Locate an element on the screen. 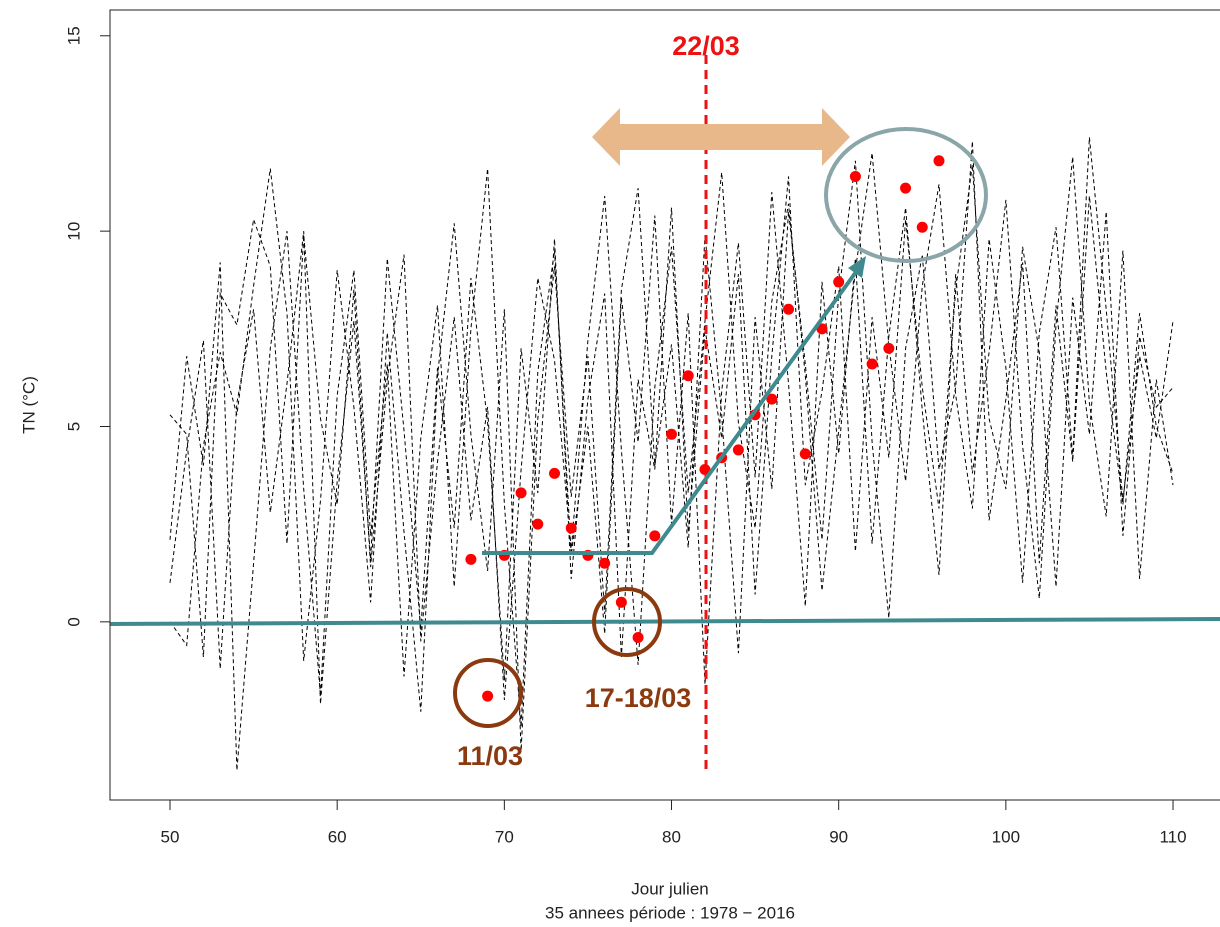  cluster-label: 17-18/03 is located at coordinates (638, 698).